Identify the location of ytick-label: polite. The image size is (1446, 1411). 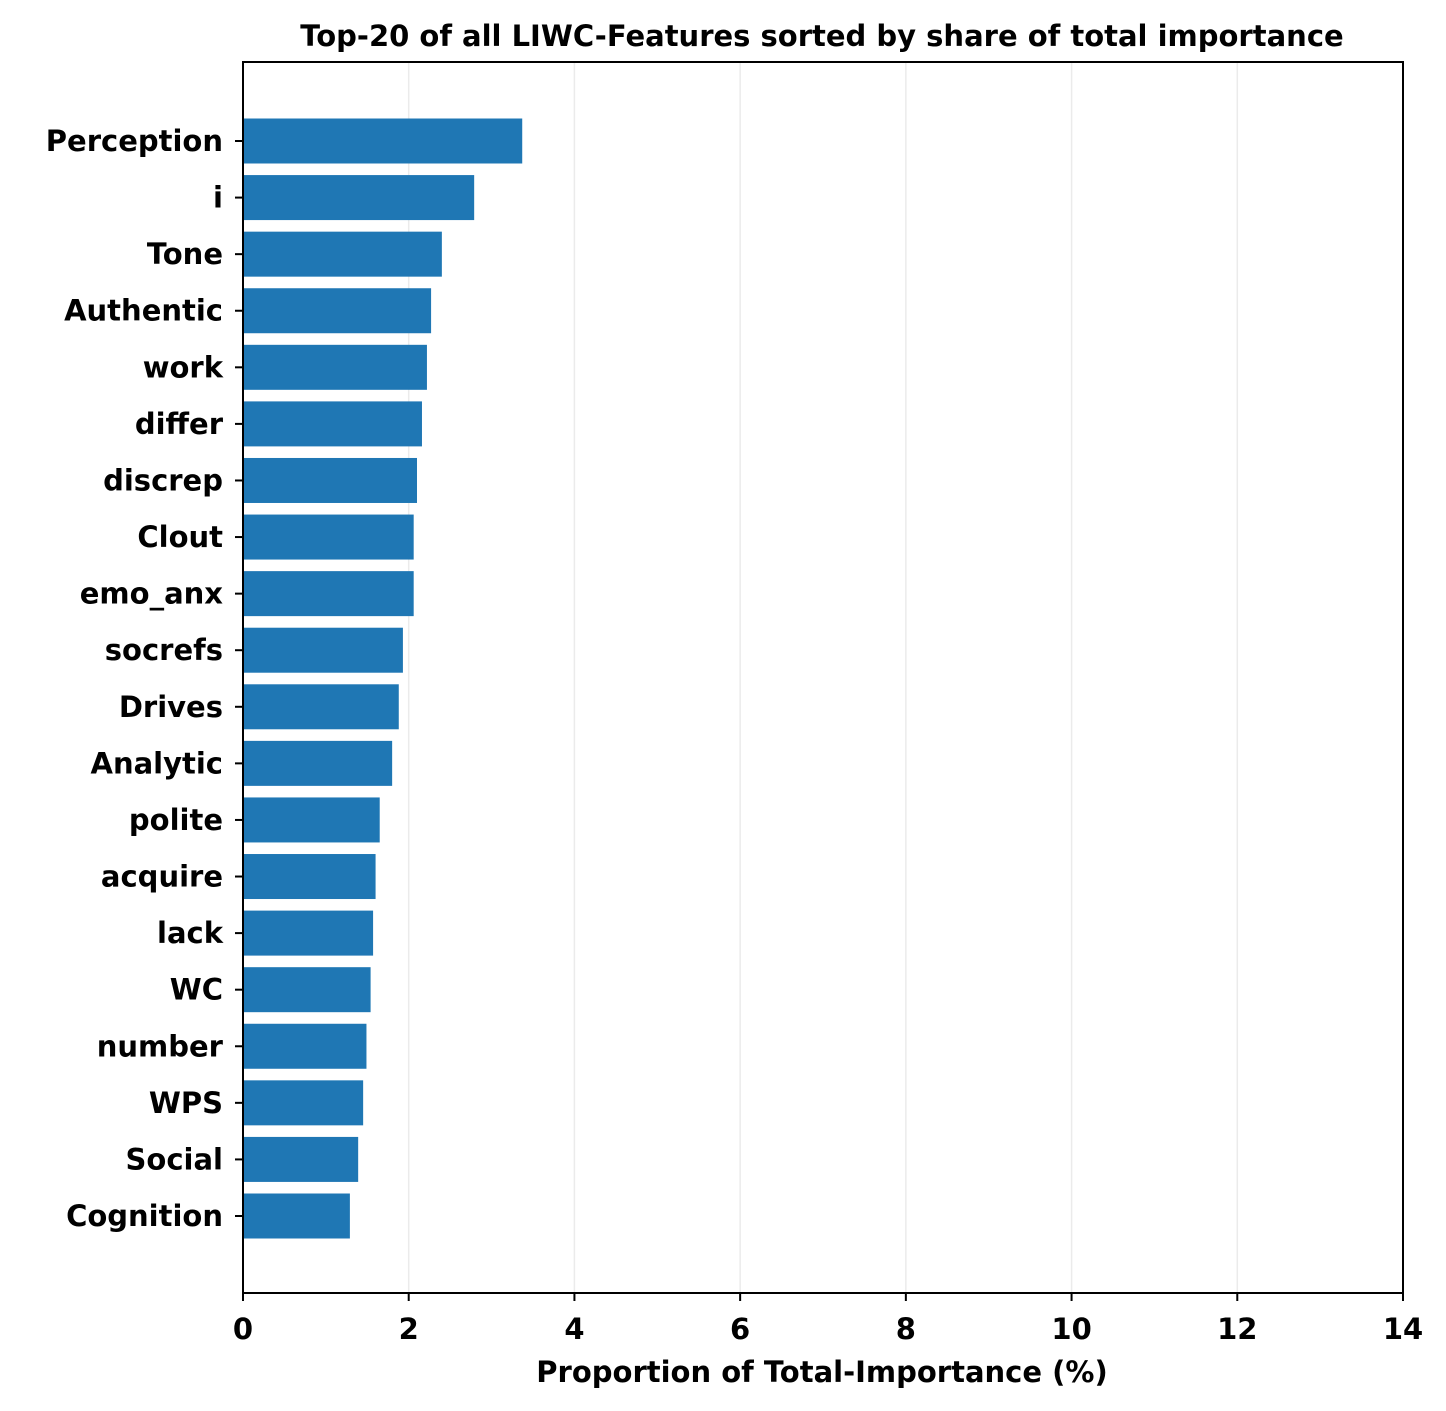
(176, 820).